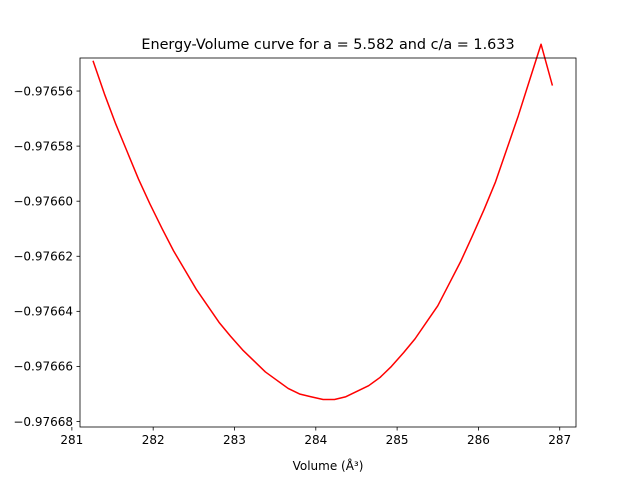  Describe the element at coordinates (71, 440) in the screenshot. I see `x-tick-label: 281` at that location.